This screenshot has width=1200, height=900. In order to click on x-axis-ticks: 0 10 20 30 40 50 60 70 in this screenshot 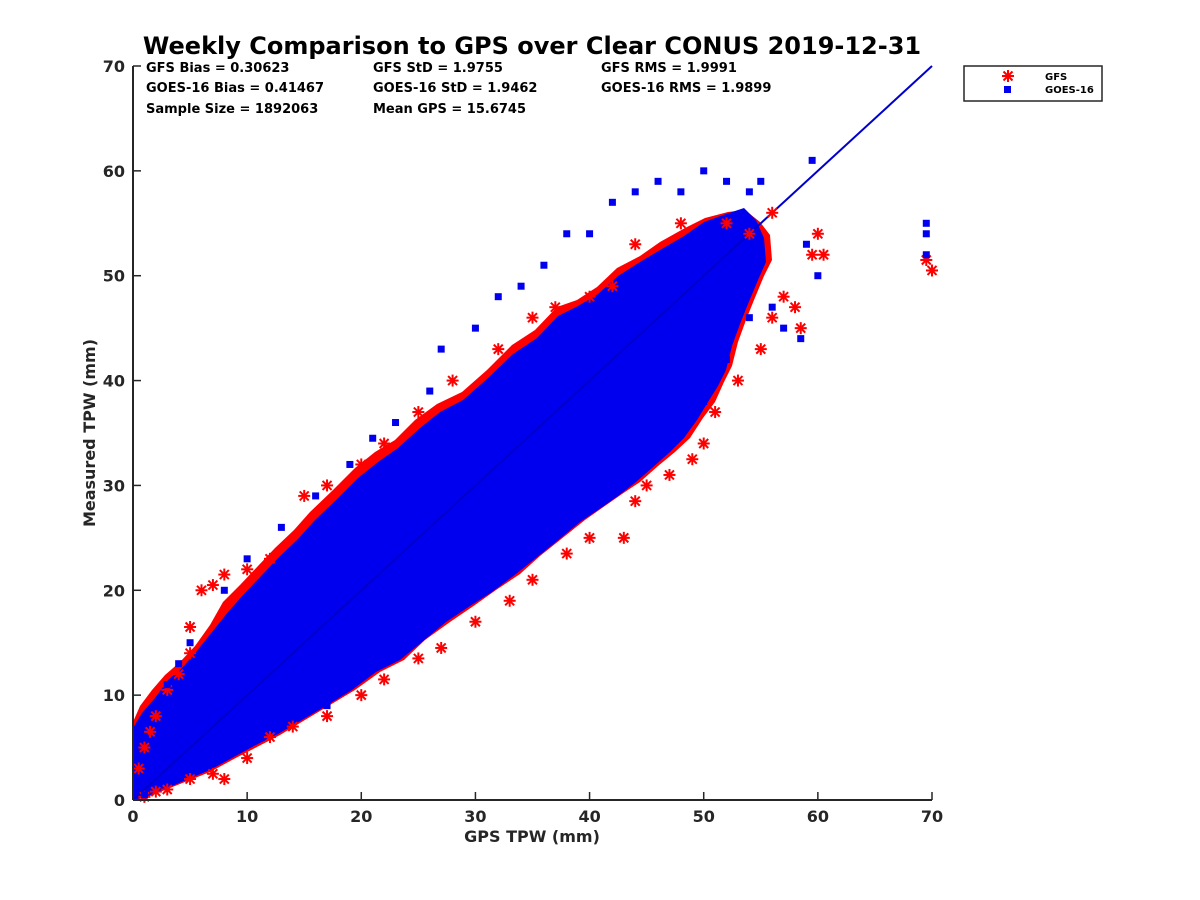, I will do `click(535, 809)`.